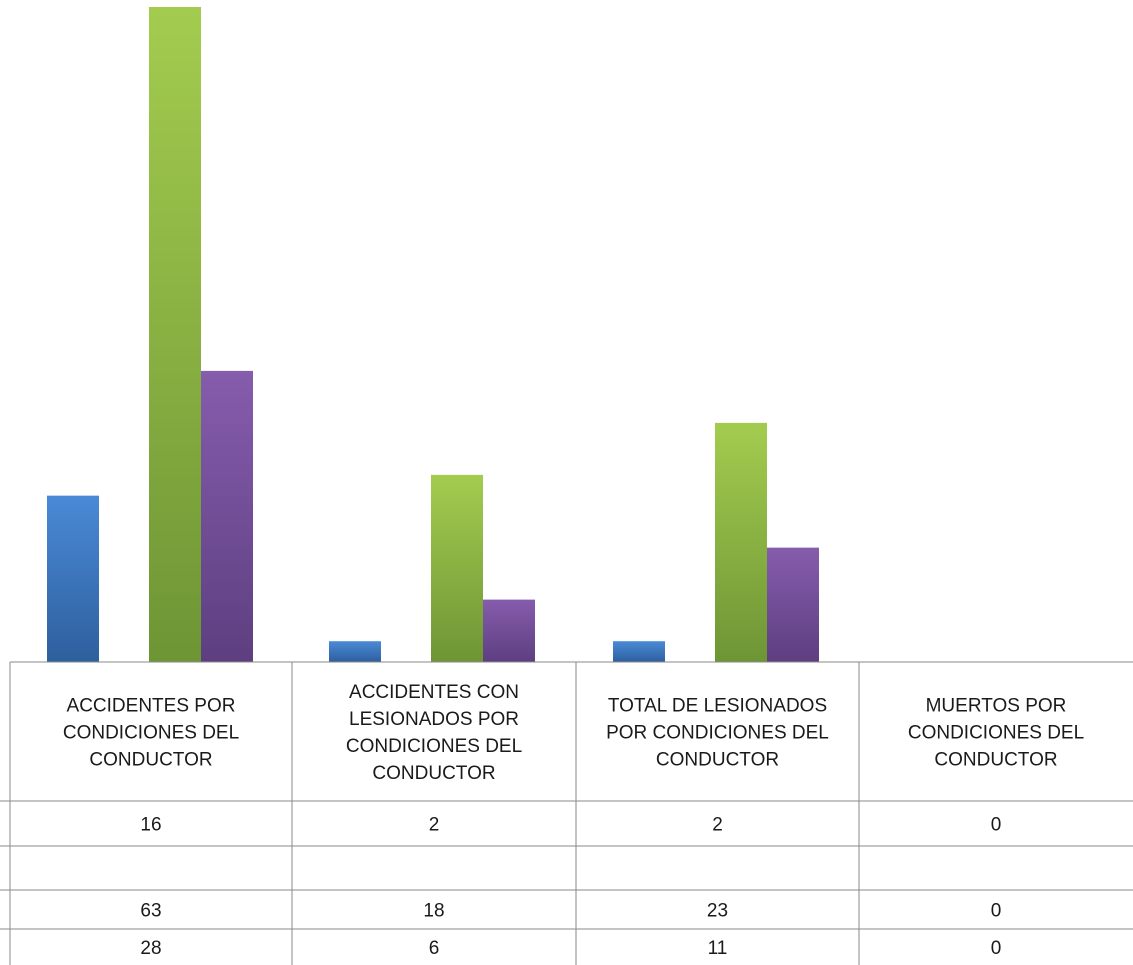  What do you see at coordinates (717, 911) in the screenshot?
I see `data-label: 23` at bounding box center [717, 911].